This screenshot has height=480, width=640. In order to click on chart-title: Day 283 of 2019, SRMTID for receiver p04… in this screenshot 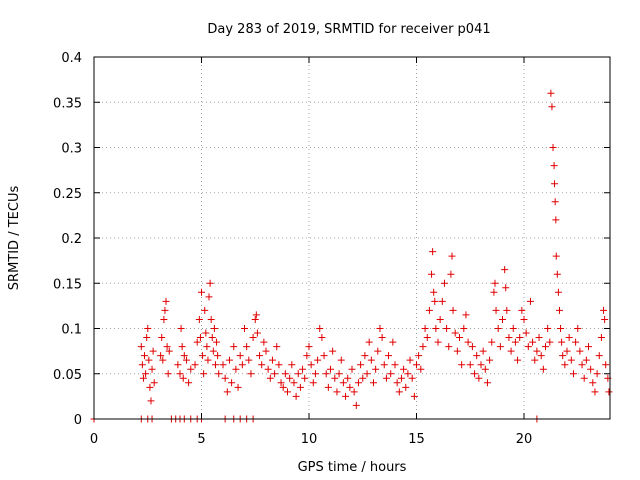, I will do `click(348, 29)`.